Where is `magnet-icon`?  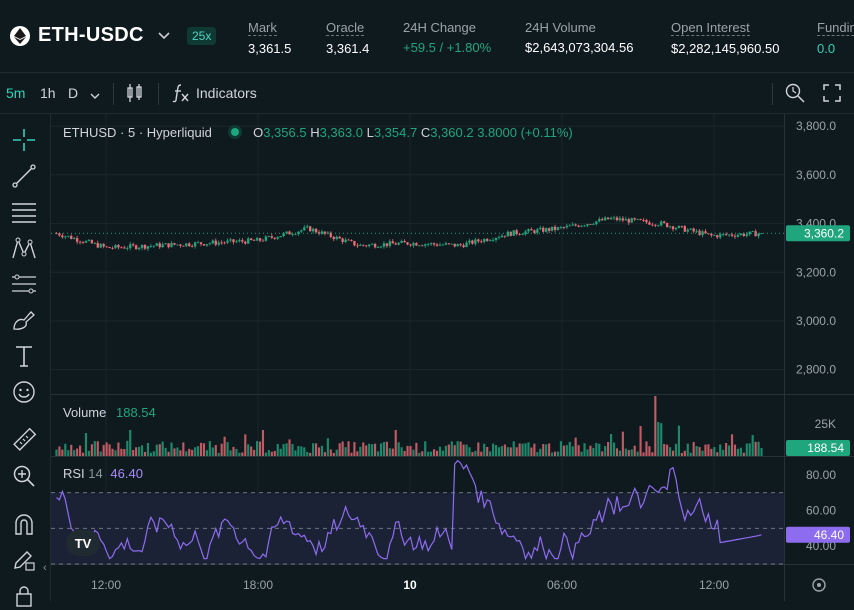
magnet-icon is located at coordinates (24, 524).